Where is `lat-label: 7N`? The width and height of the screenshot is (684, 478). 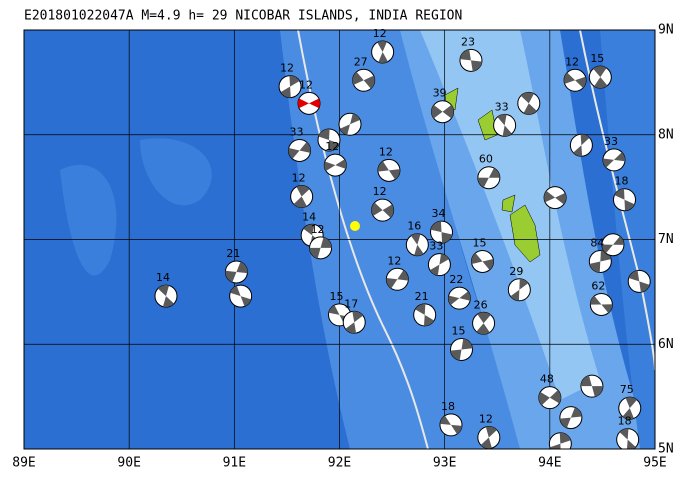 lat-label: 7N is located at coordinates (666, 239).